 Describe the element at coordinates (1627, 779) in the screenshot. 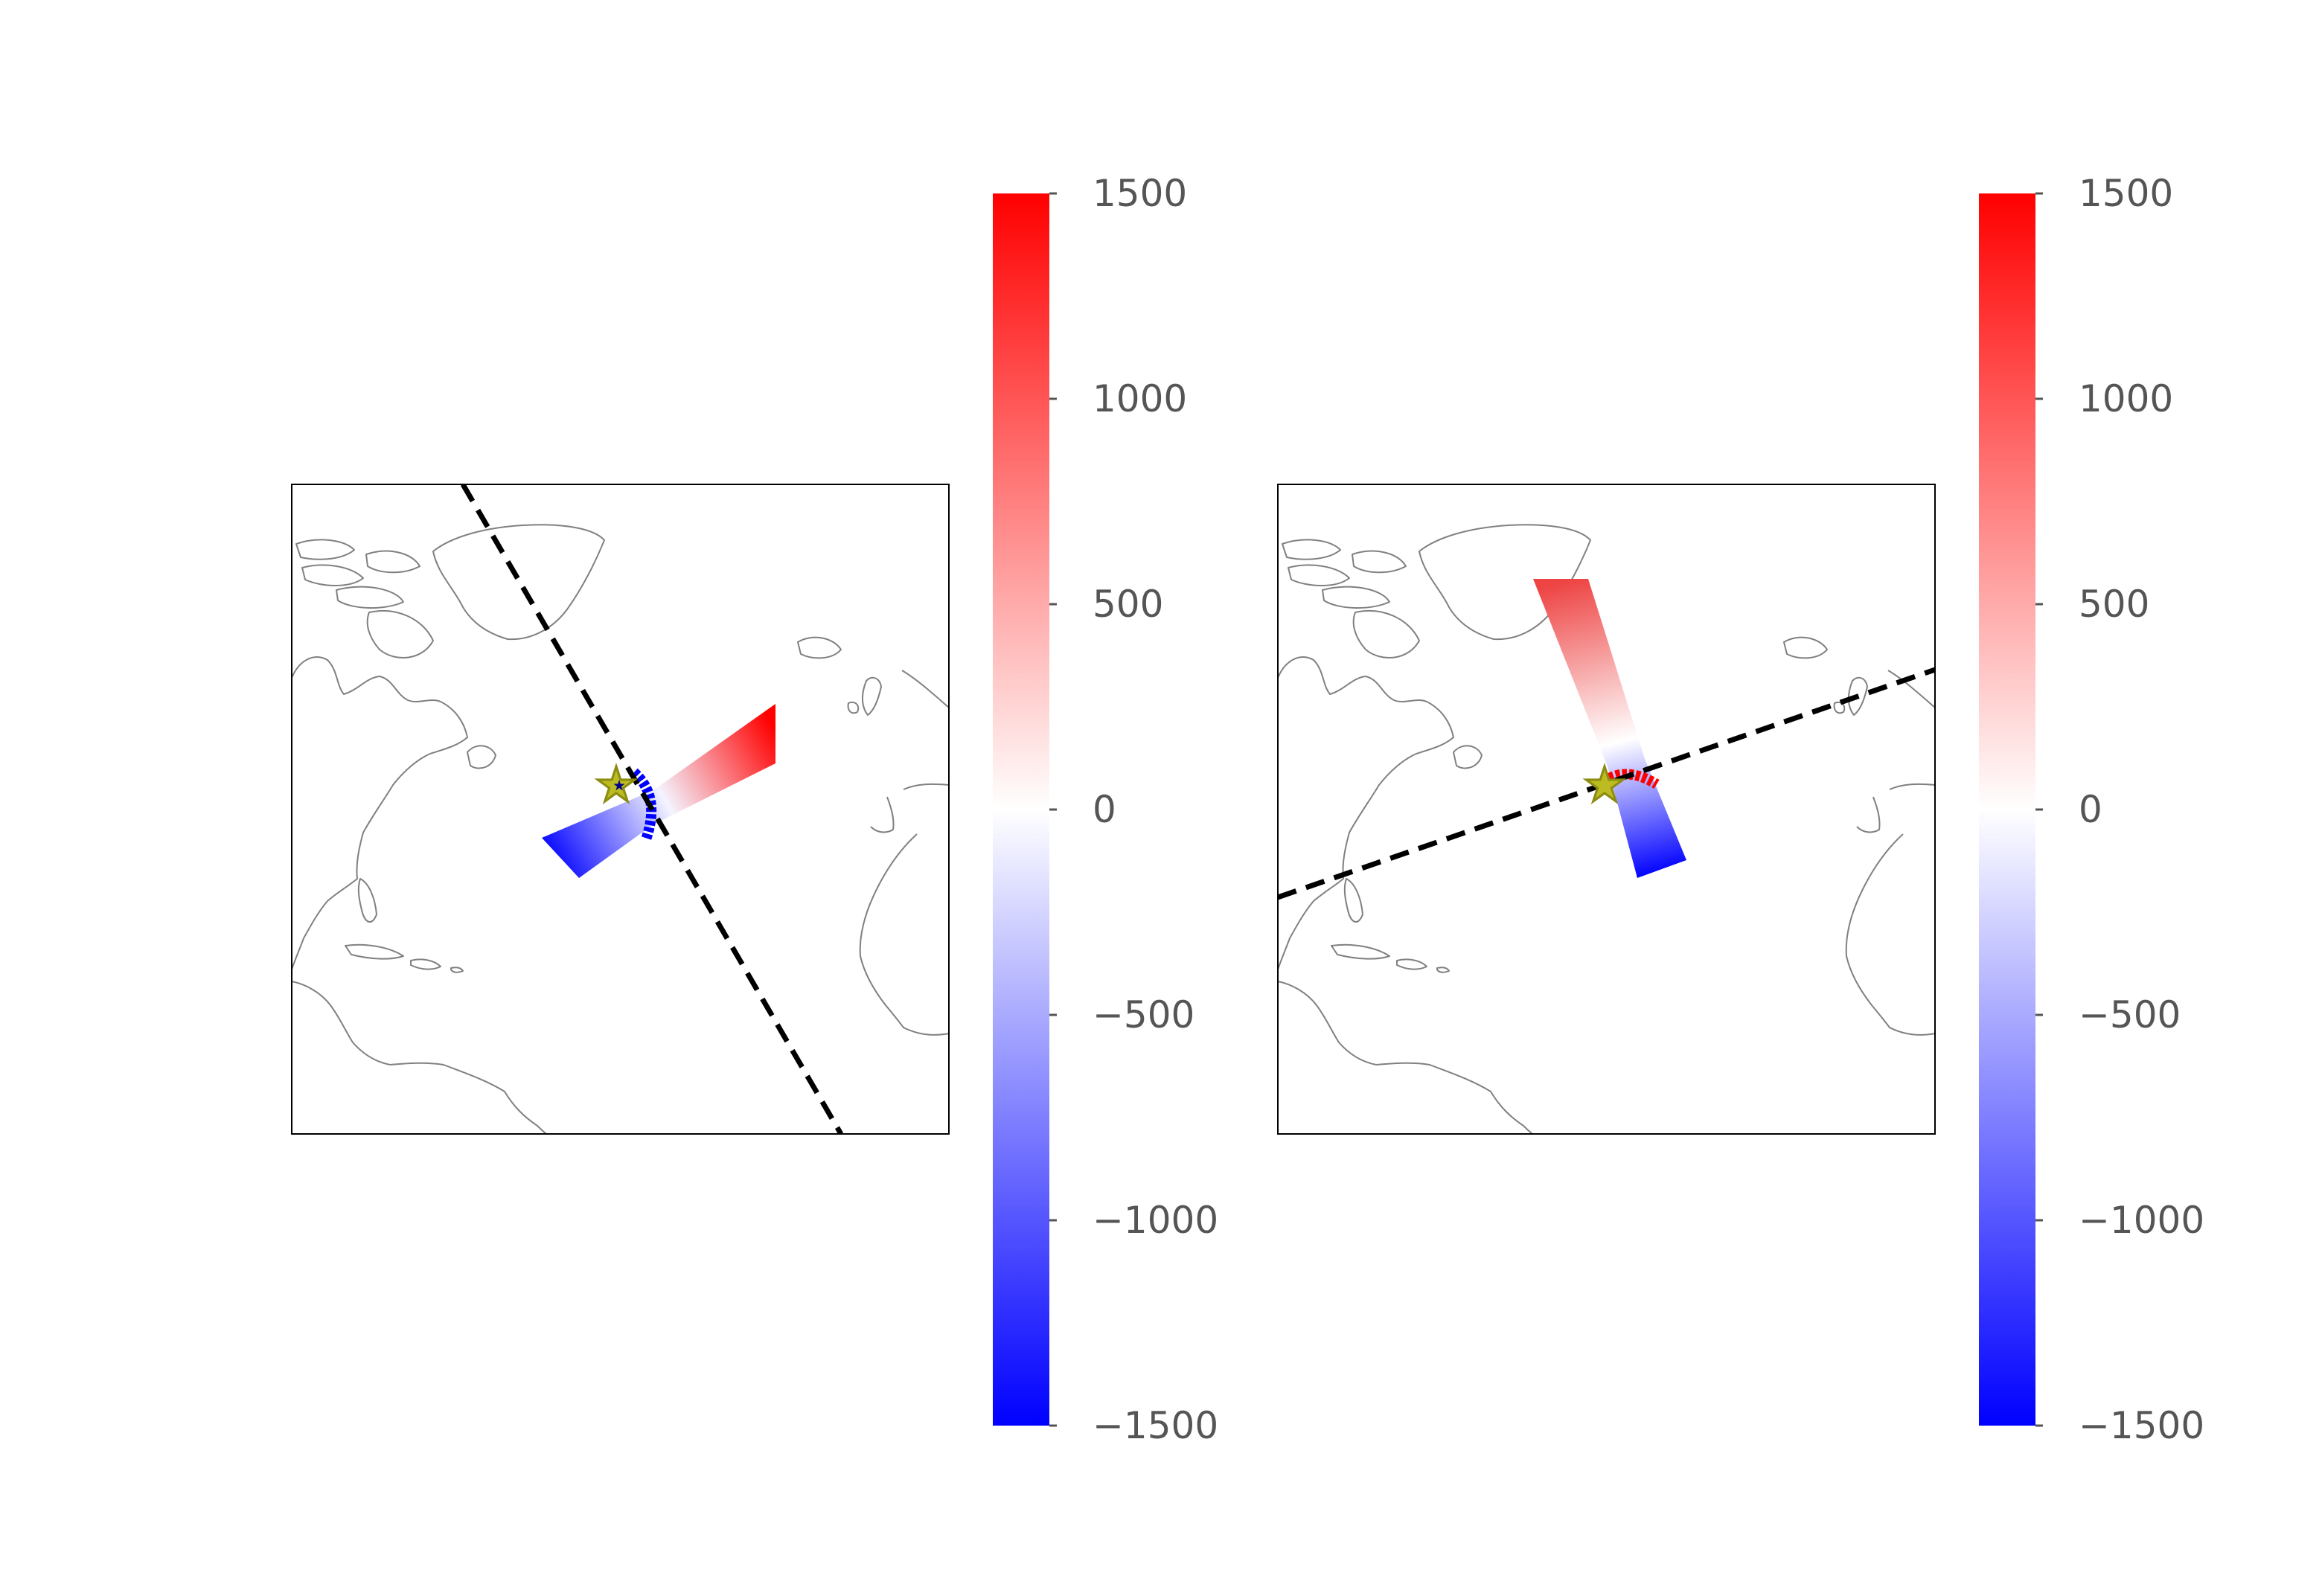

I see `right-positive-arc` at that location.